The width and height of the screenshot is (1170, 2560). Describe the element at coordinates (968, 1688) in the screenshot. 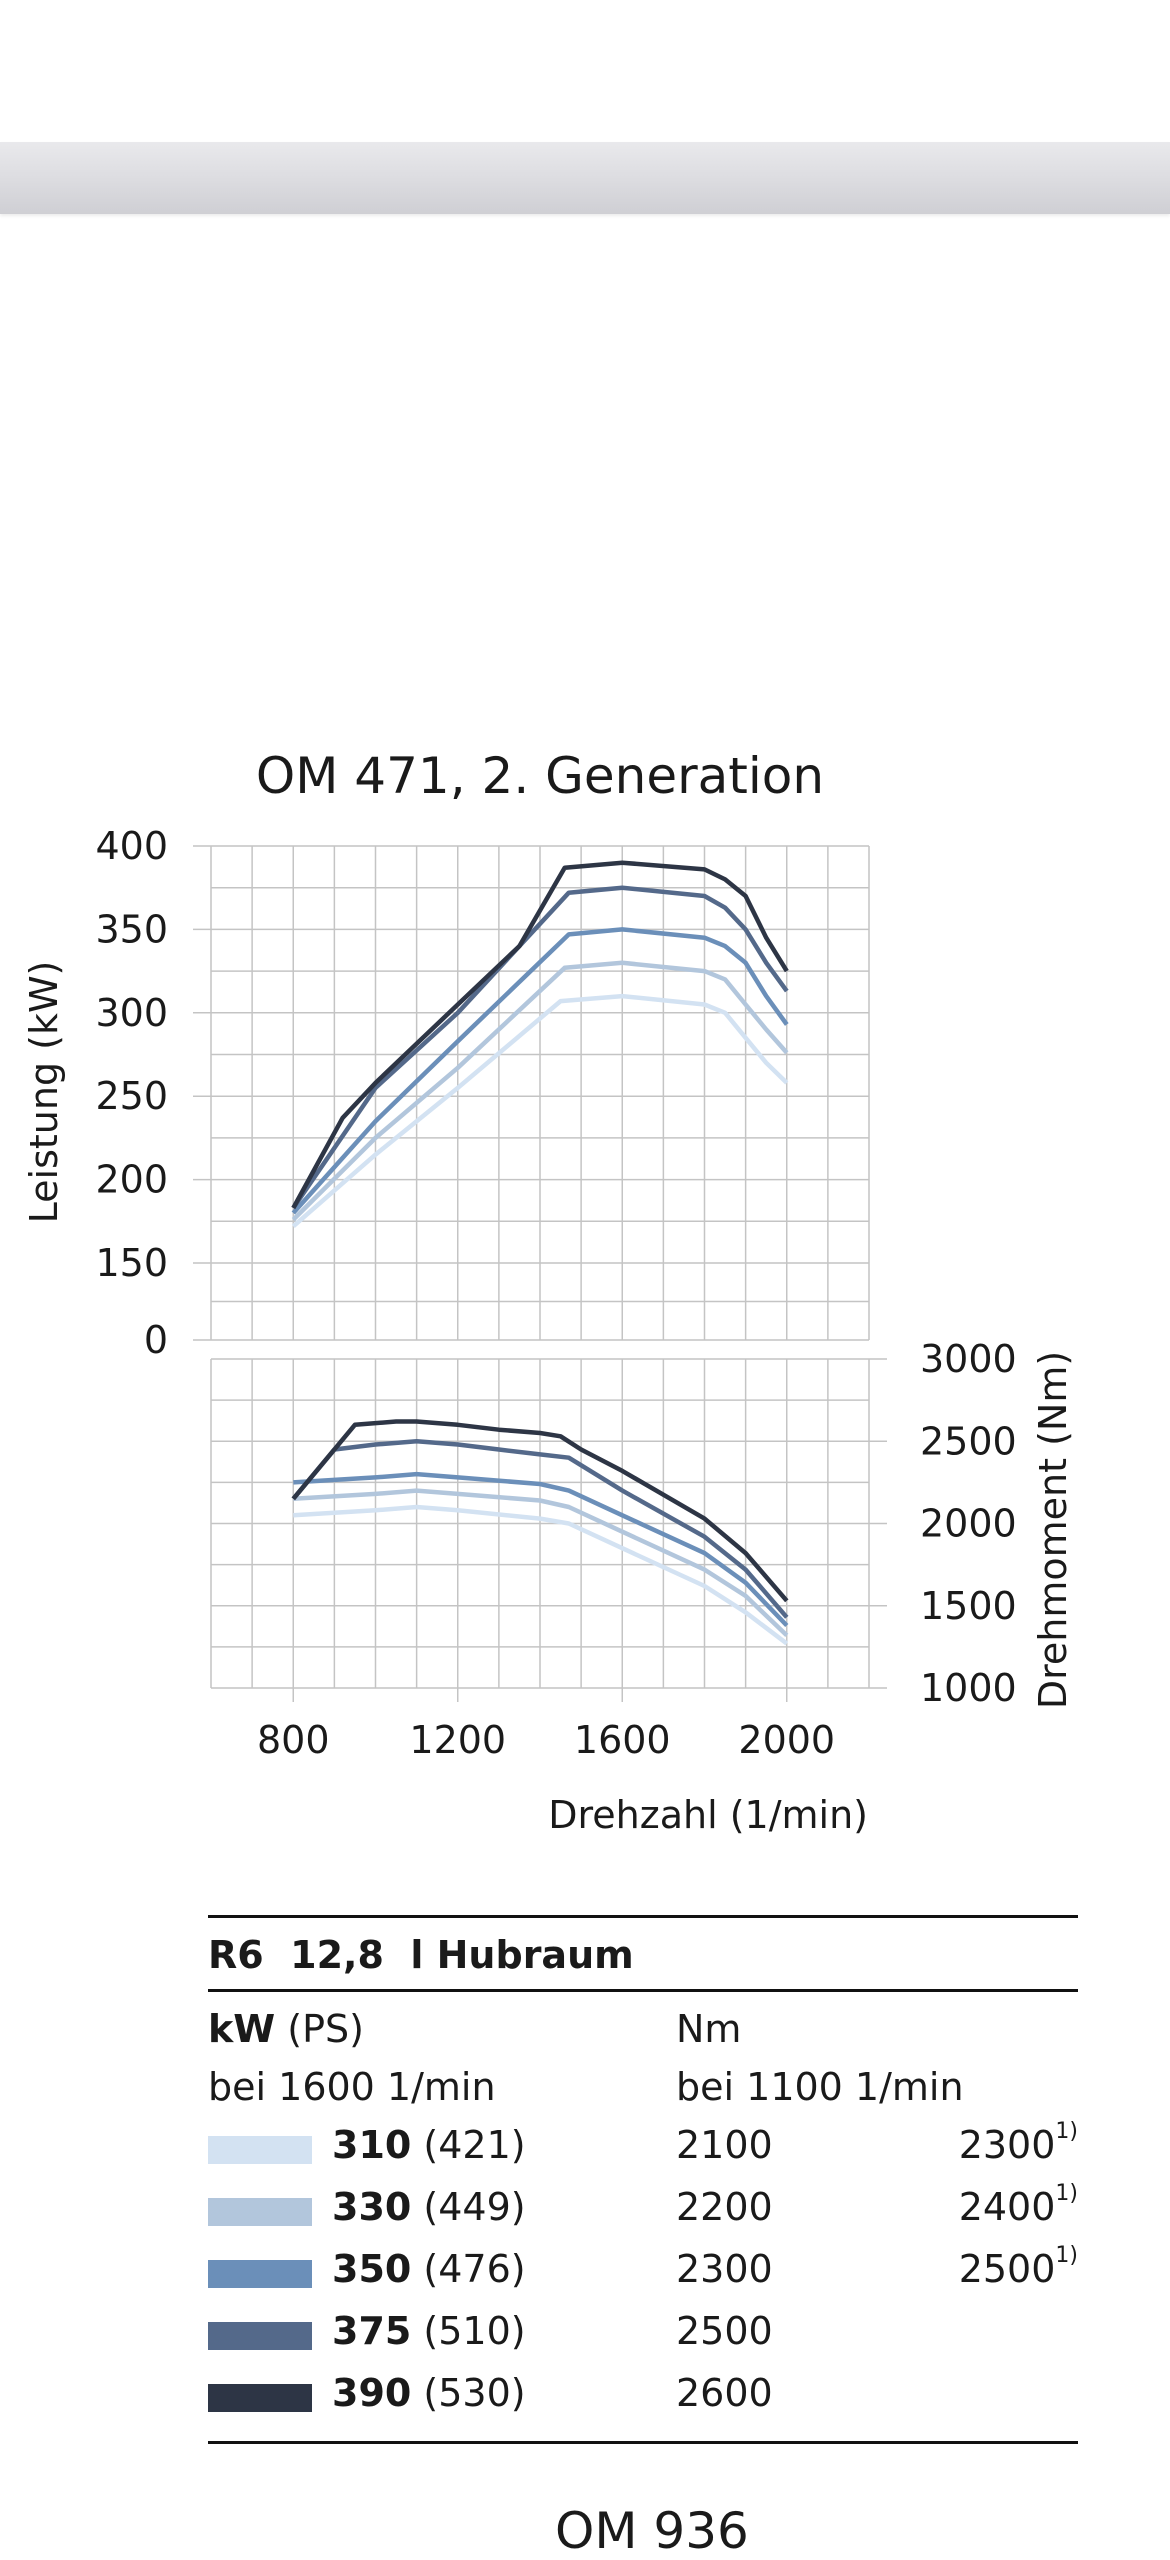

I see `y-tick-label-torque: 1000` at that location.